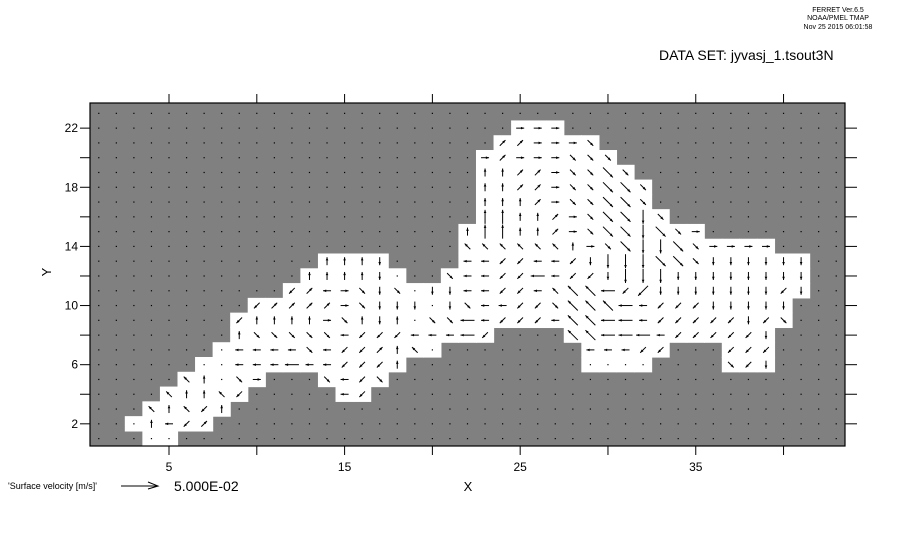 The width and height of the screenshot is (921, 552). I want to click on x-tick-label: 35, so click(696, 467).